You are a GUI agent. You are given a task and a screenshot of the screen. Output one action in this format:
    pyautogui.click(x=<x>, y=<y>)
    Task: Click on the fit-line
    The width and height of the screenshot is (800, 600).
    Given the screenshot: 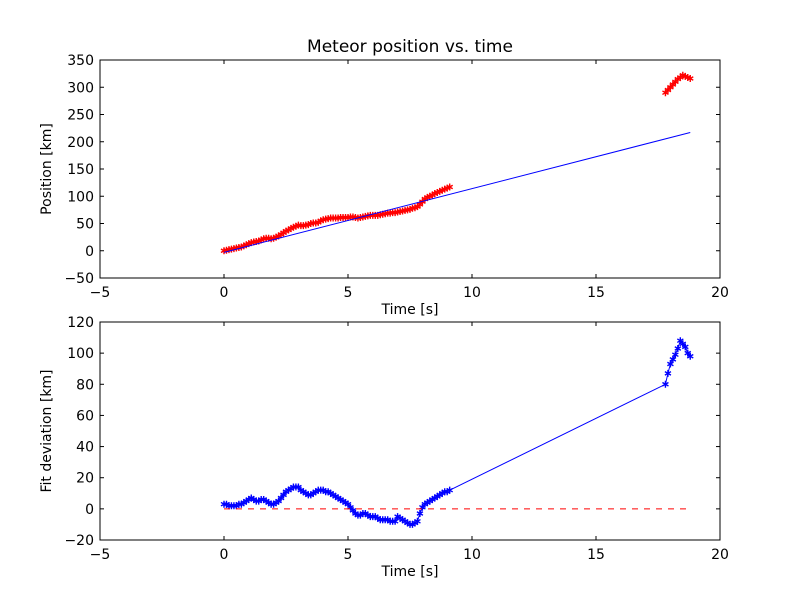 What is the action you would take?
    pyautogui.click(x=457, y=192)
    